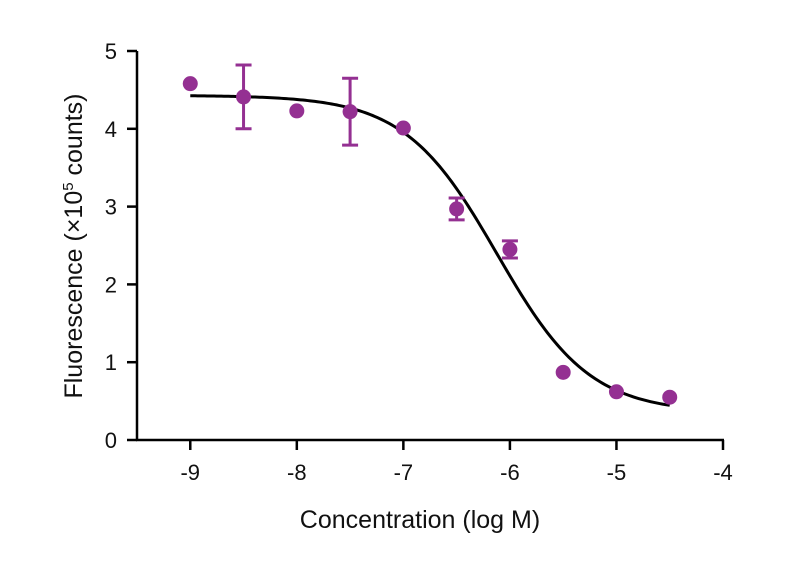  Describe the element at coordinates (111, 284) in the screenshot. I see `y-tick-label: 2` at that location.